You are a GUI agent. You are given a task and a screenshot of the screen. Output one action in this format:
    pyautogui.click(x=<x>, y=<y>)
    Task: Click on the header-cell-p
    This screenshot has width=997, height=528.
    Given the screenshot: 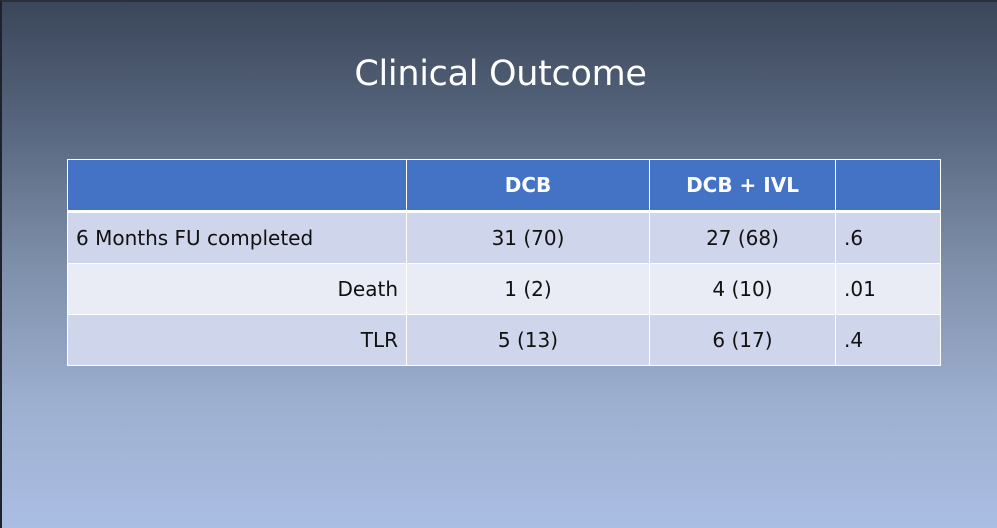 What is the action you would take?
    pyautogui.click(x=888, y=186)
    